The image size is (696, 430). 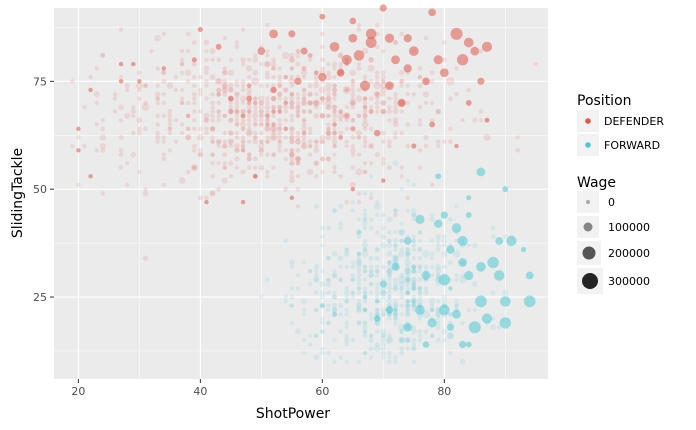 I want to click on size-legend-title: Wage, so click(x=596, y=183).